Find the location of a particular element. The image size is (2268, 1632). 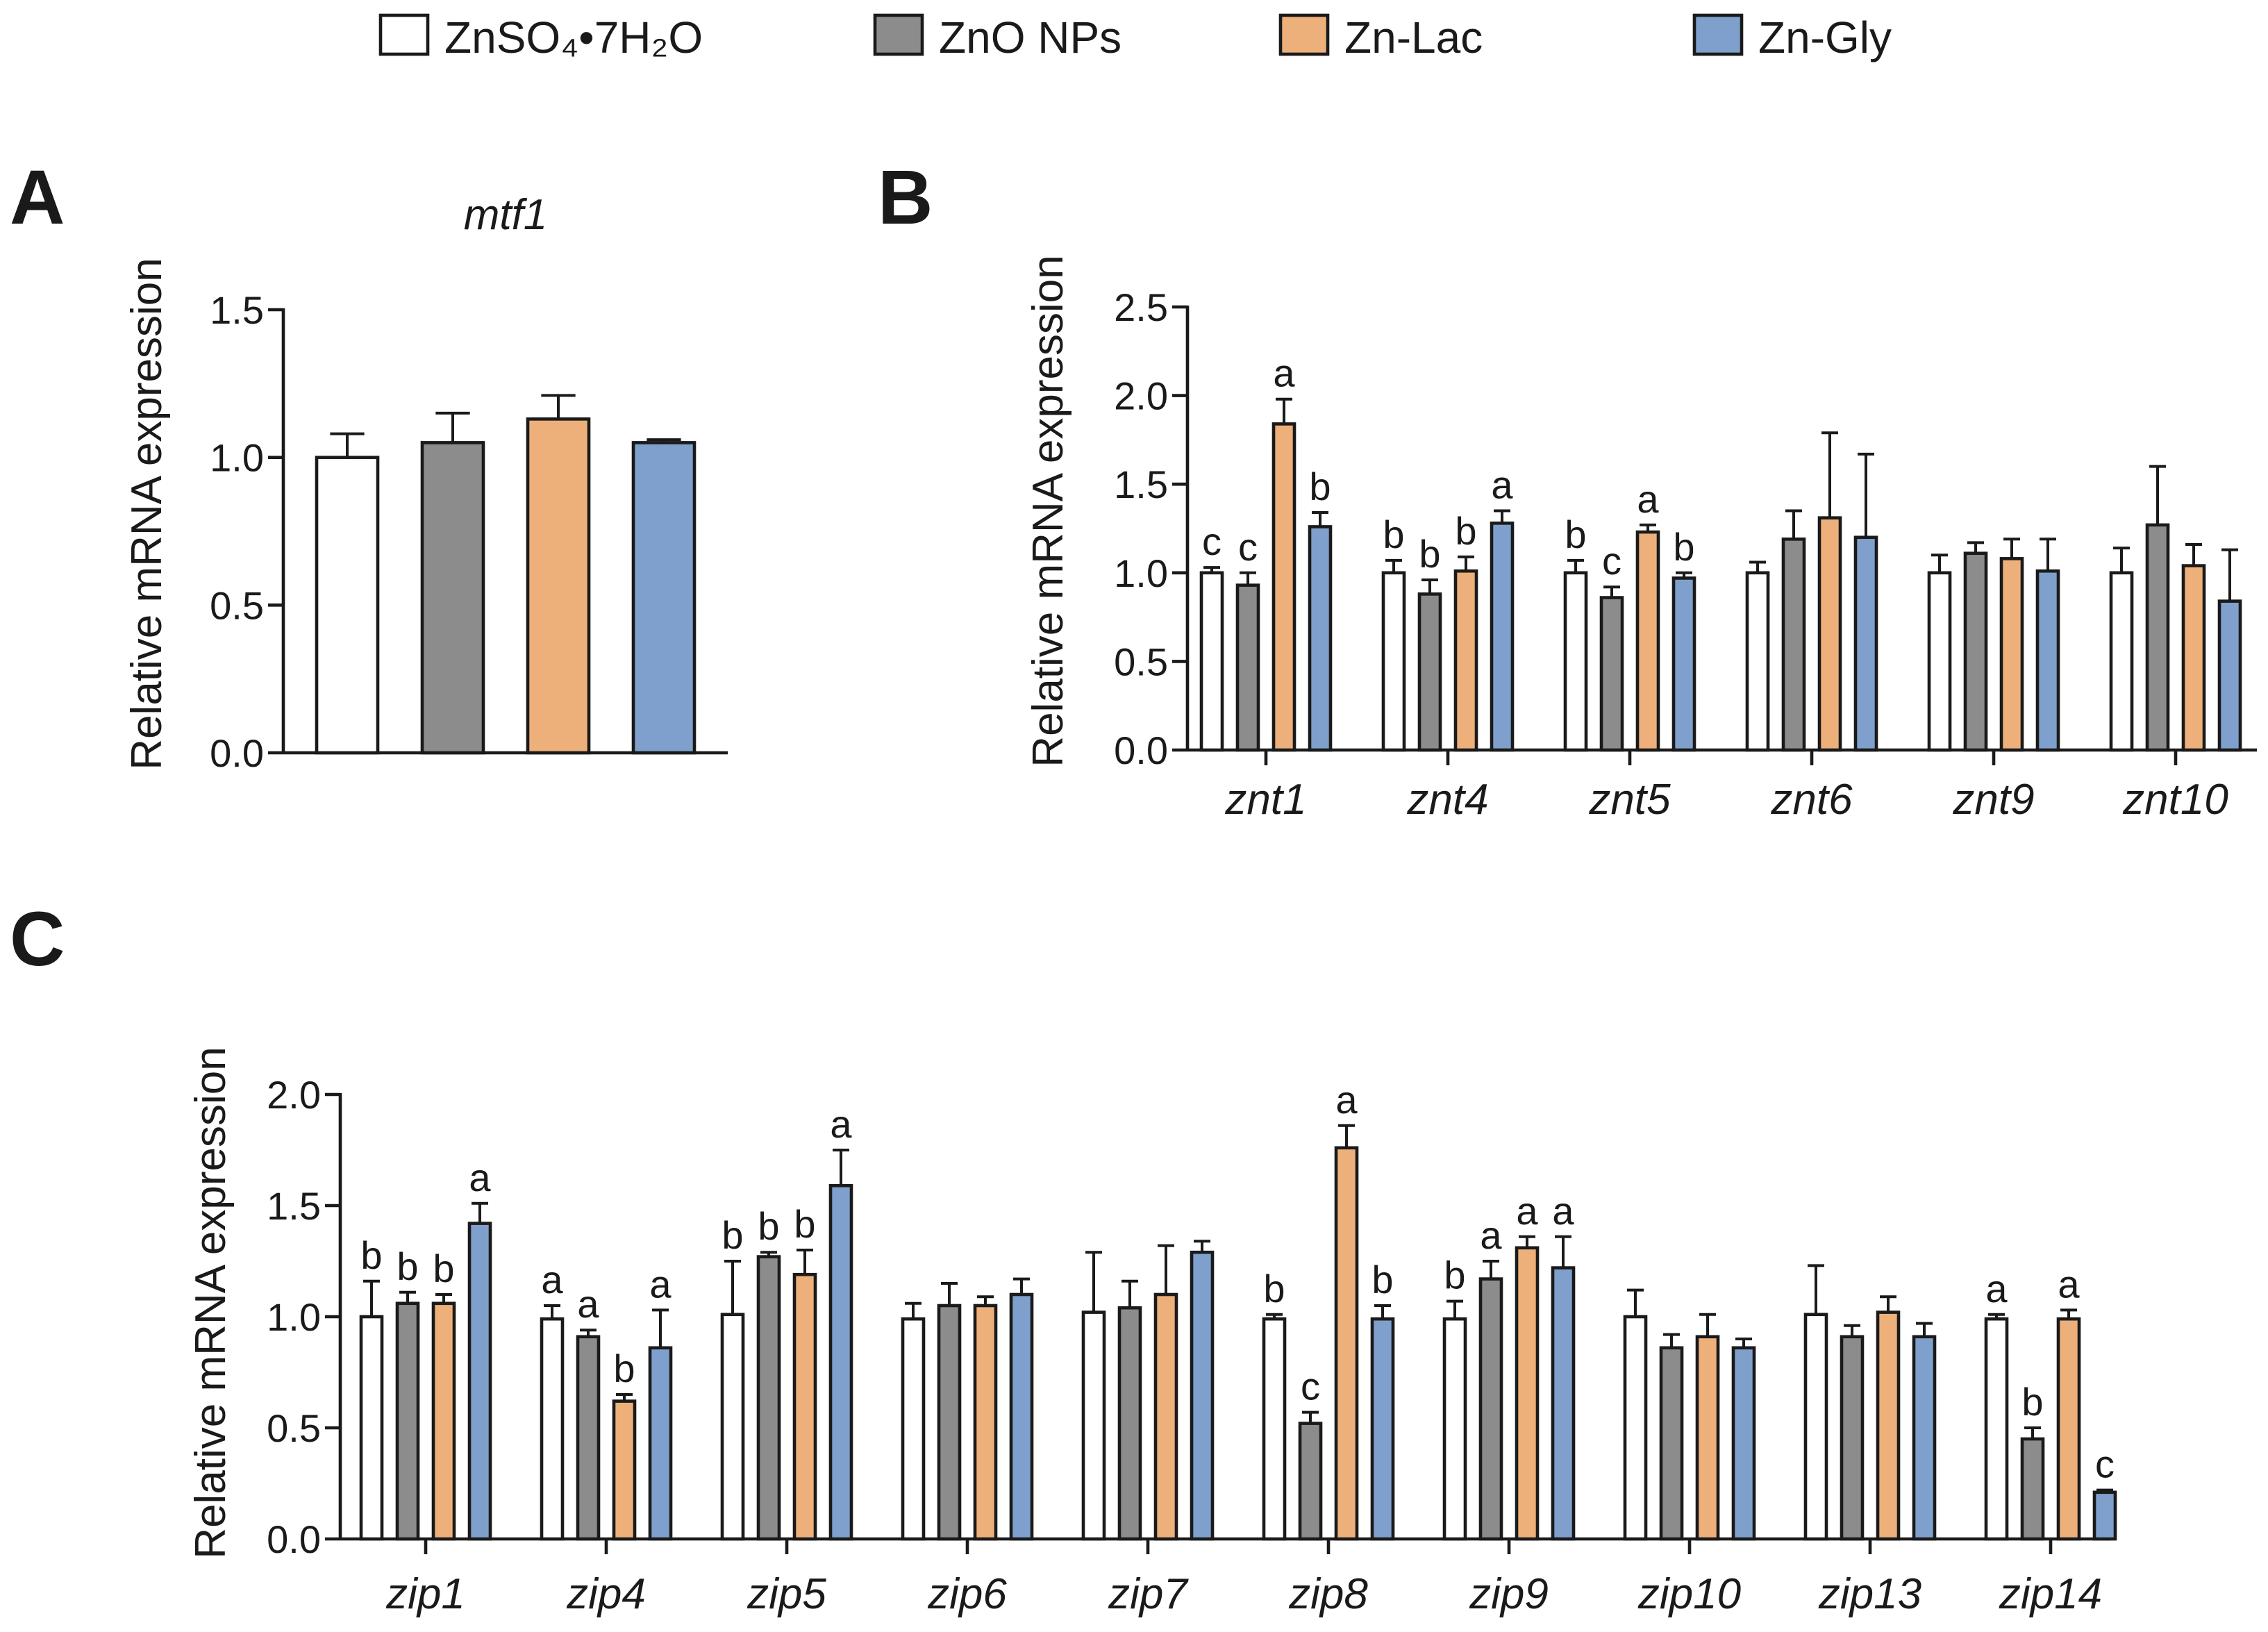

panel-c-sig-label: c is located at coordinates (1310, 1387).